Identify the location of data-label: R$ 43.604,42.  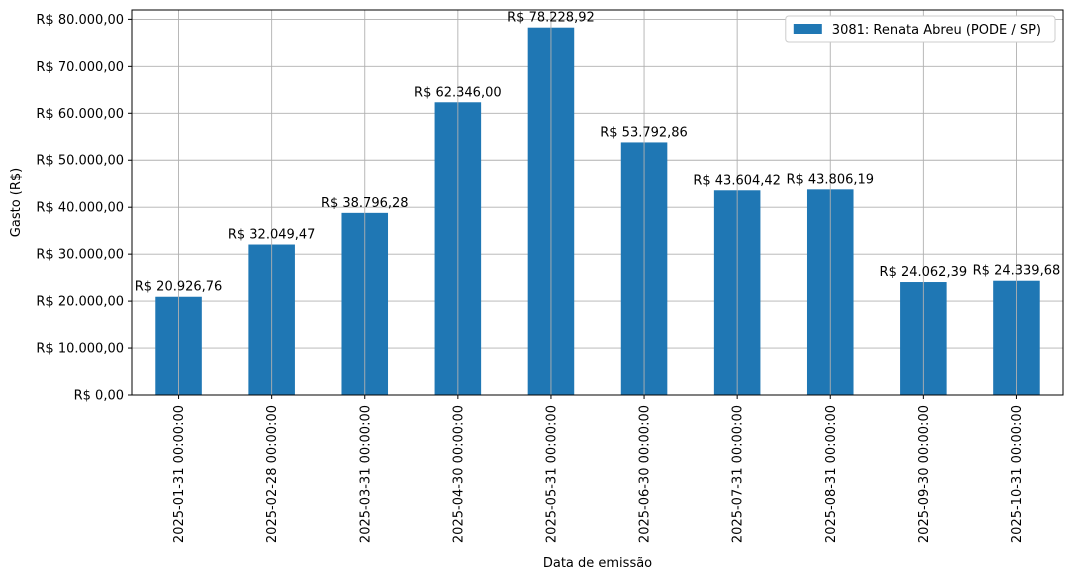
(737, 180).